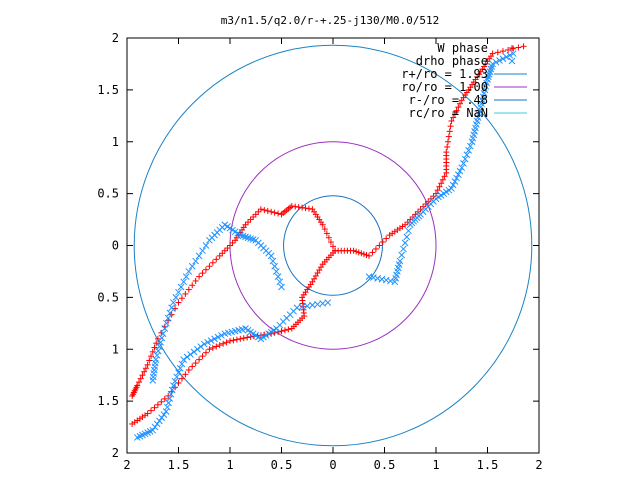  Describe the element at coordinates (462, 48) in the screenshot. I see `legend-label-0: W phase` at that location.